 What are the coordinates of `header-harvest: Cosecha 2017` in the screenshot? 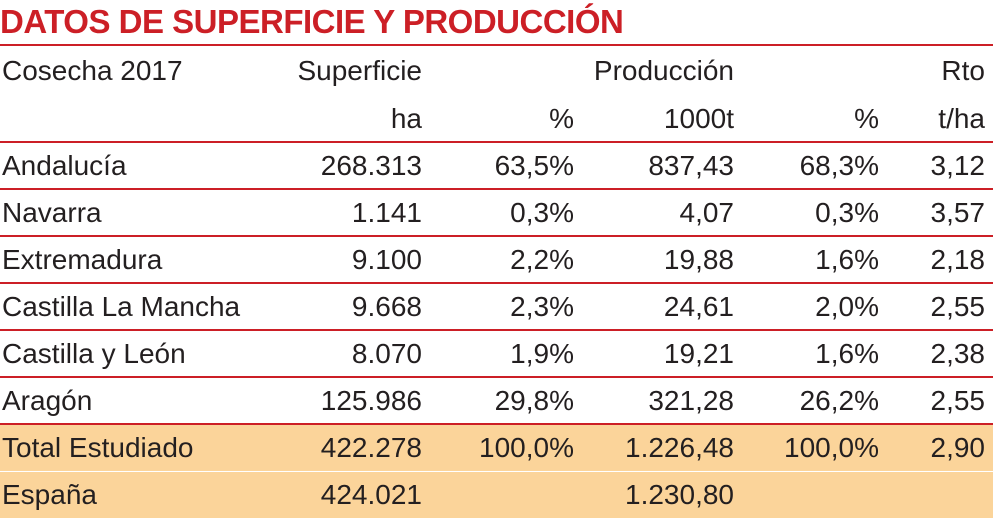 It's located at (135, 70).